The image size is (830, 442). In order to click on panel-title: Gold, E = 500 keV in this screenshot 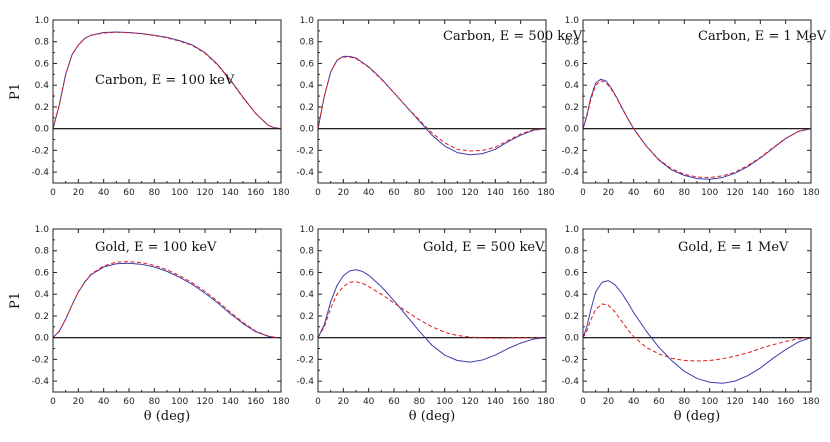, I will do `click(484, 247)`.